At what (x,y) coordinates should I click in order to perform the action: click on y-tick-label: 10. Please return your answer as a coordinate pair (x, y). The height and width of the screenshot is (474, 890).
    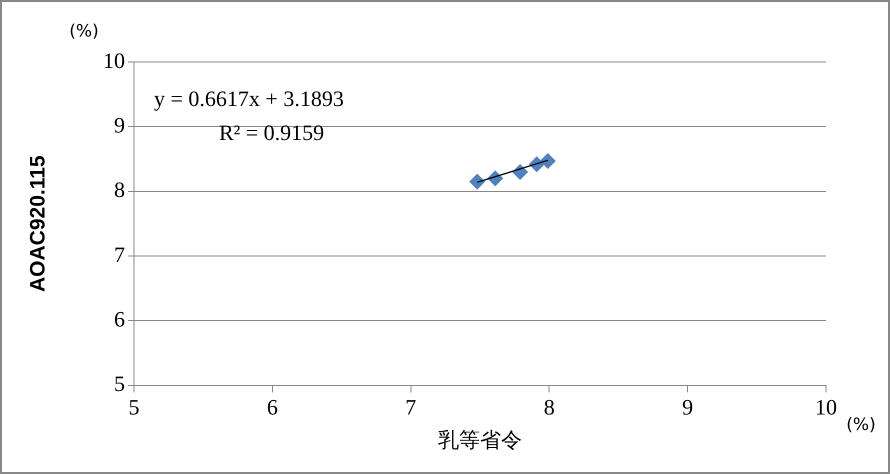
    Looking at the image, I should click on (114, 60).